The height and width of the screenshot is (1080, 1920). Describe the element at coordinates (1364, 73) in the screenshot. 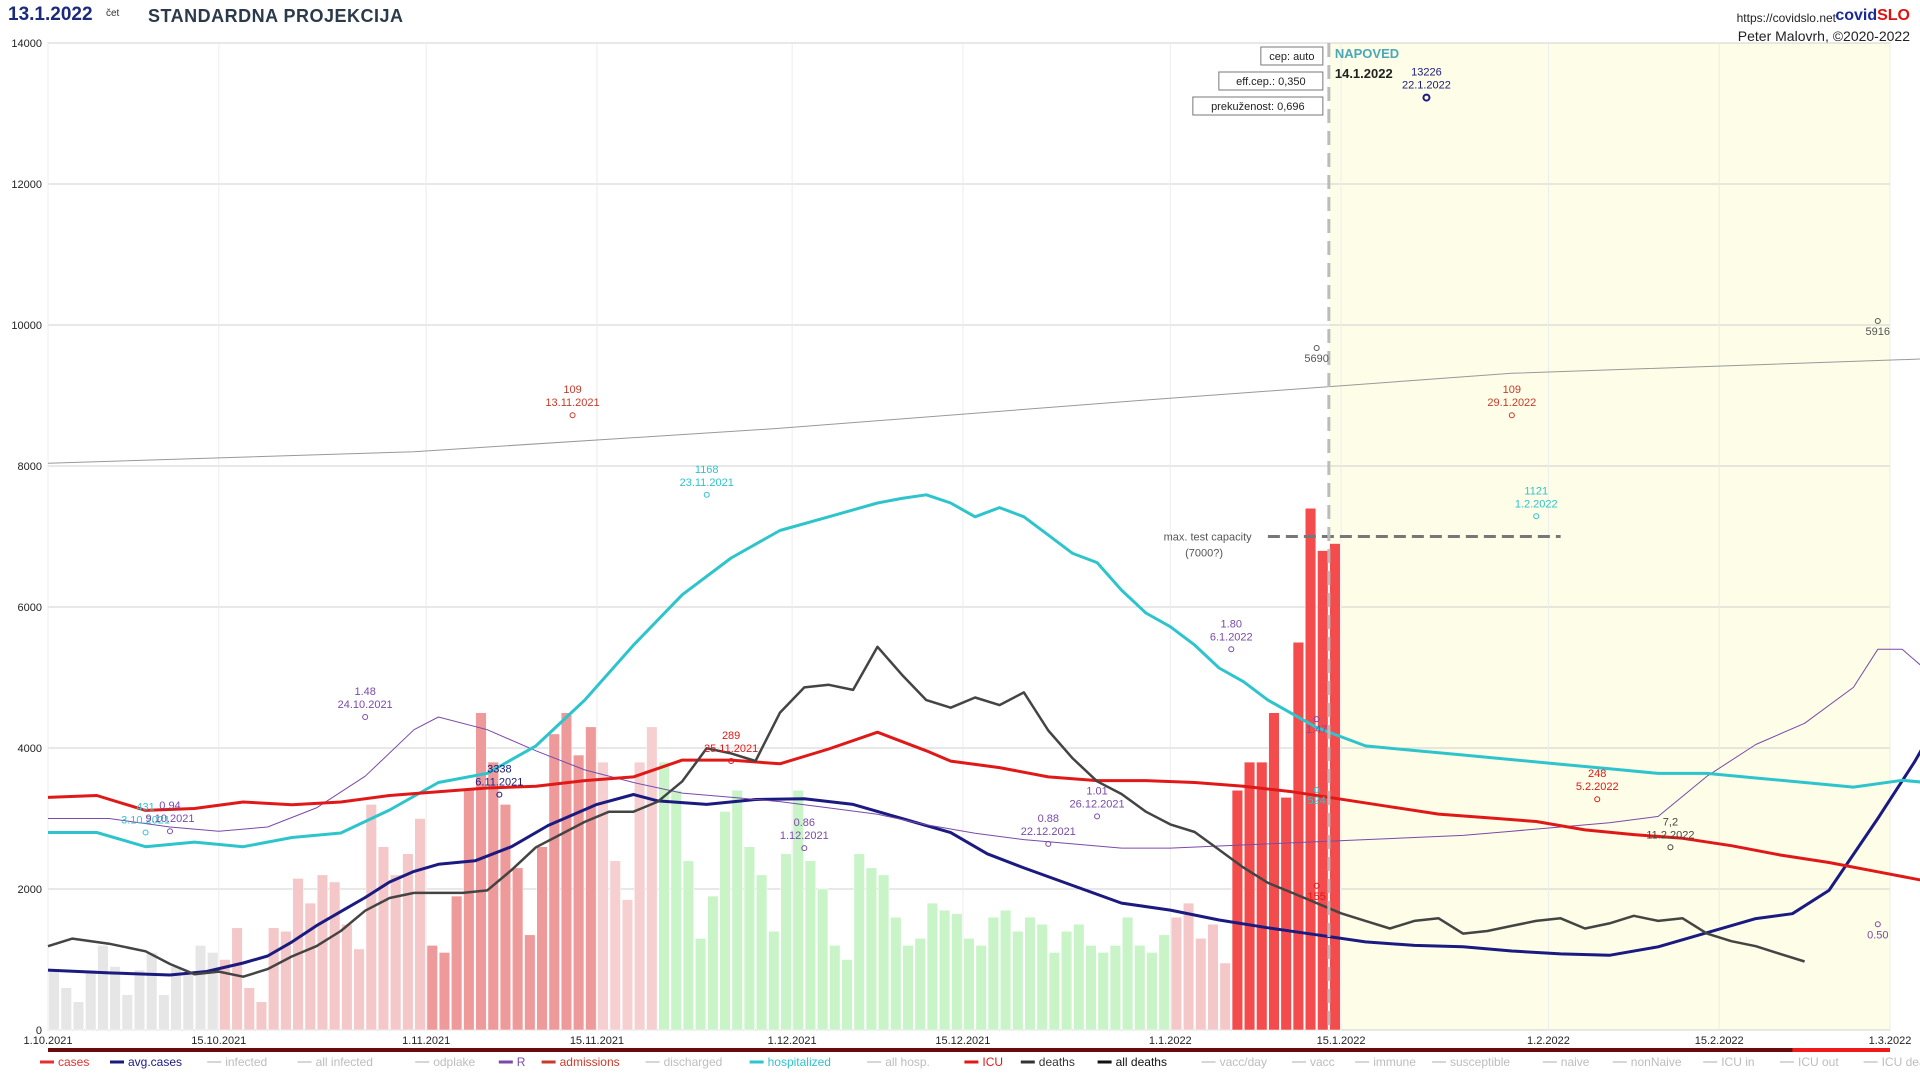

I see `forecast-date: 14.1.2022` at that location.